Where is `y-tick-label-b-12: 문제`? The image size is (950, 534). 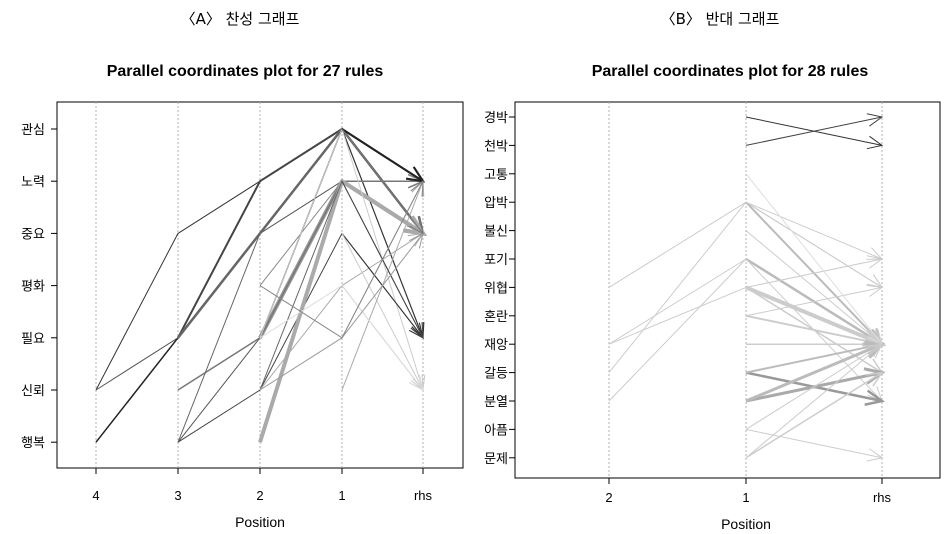 y-tick-label-b-12: 문제 is located at coordinates (496, 459).